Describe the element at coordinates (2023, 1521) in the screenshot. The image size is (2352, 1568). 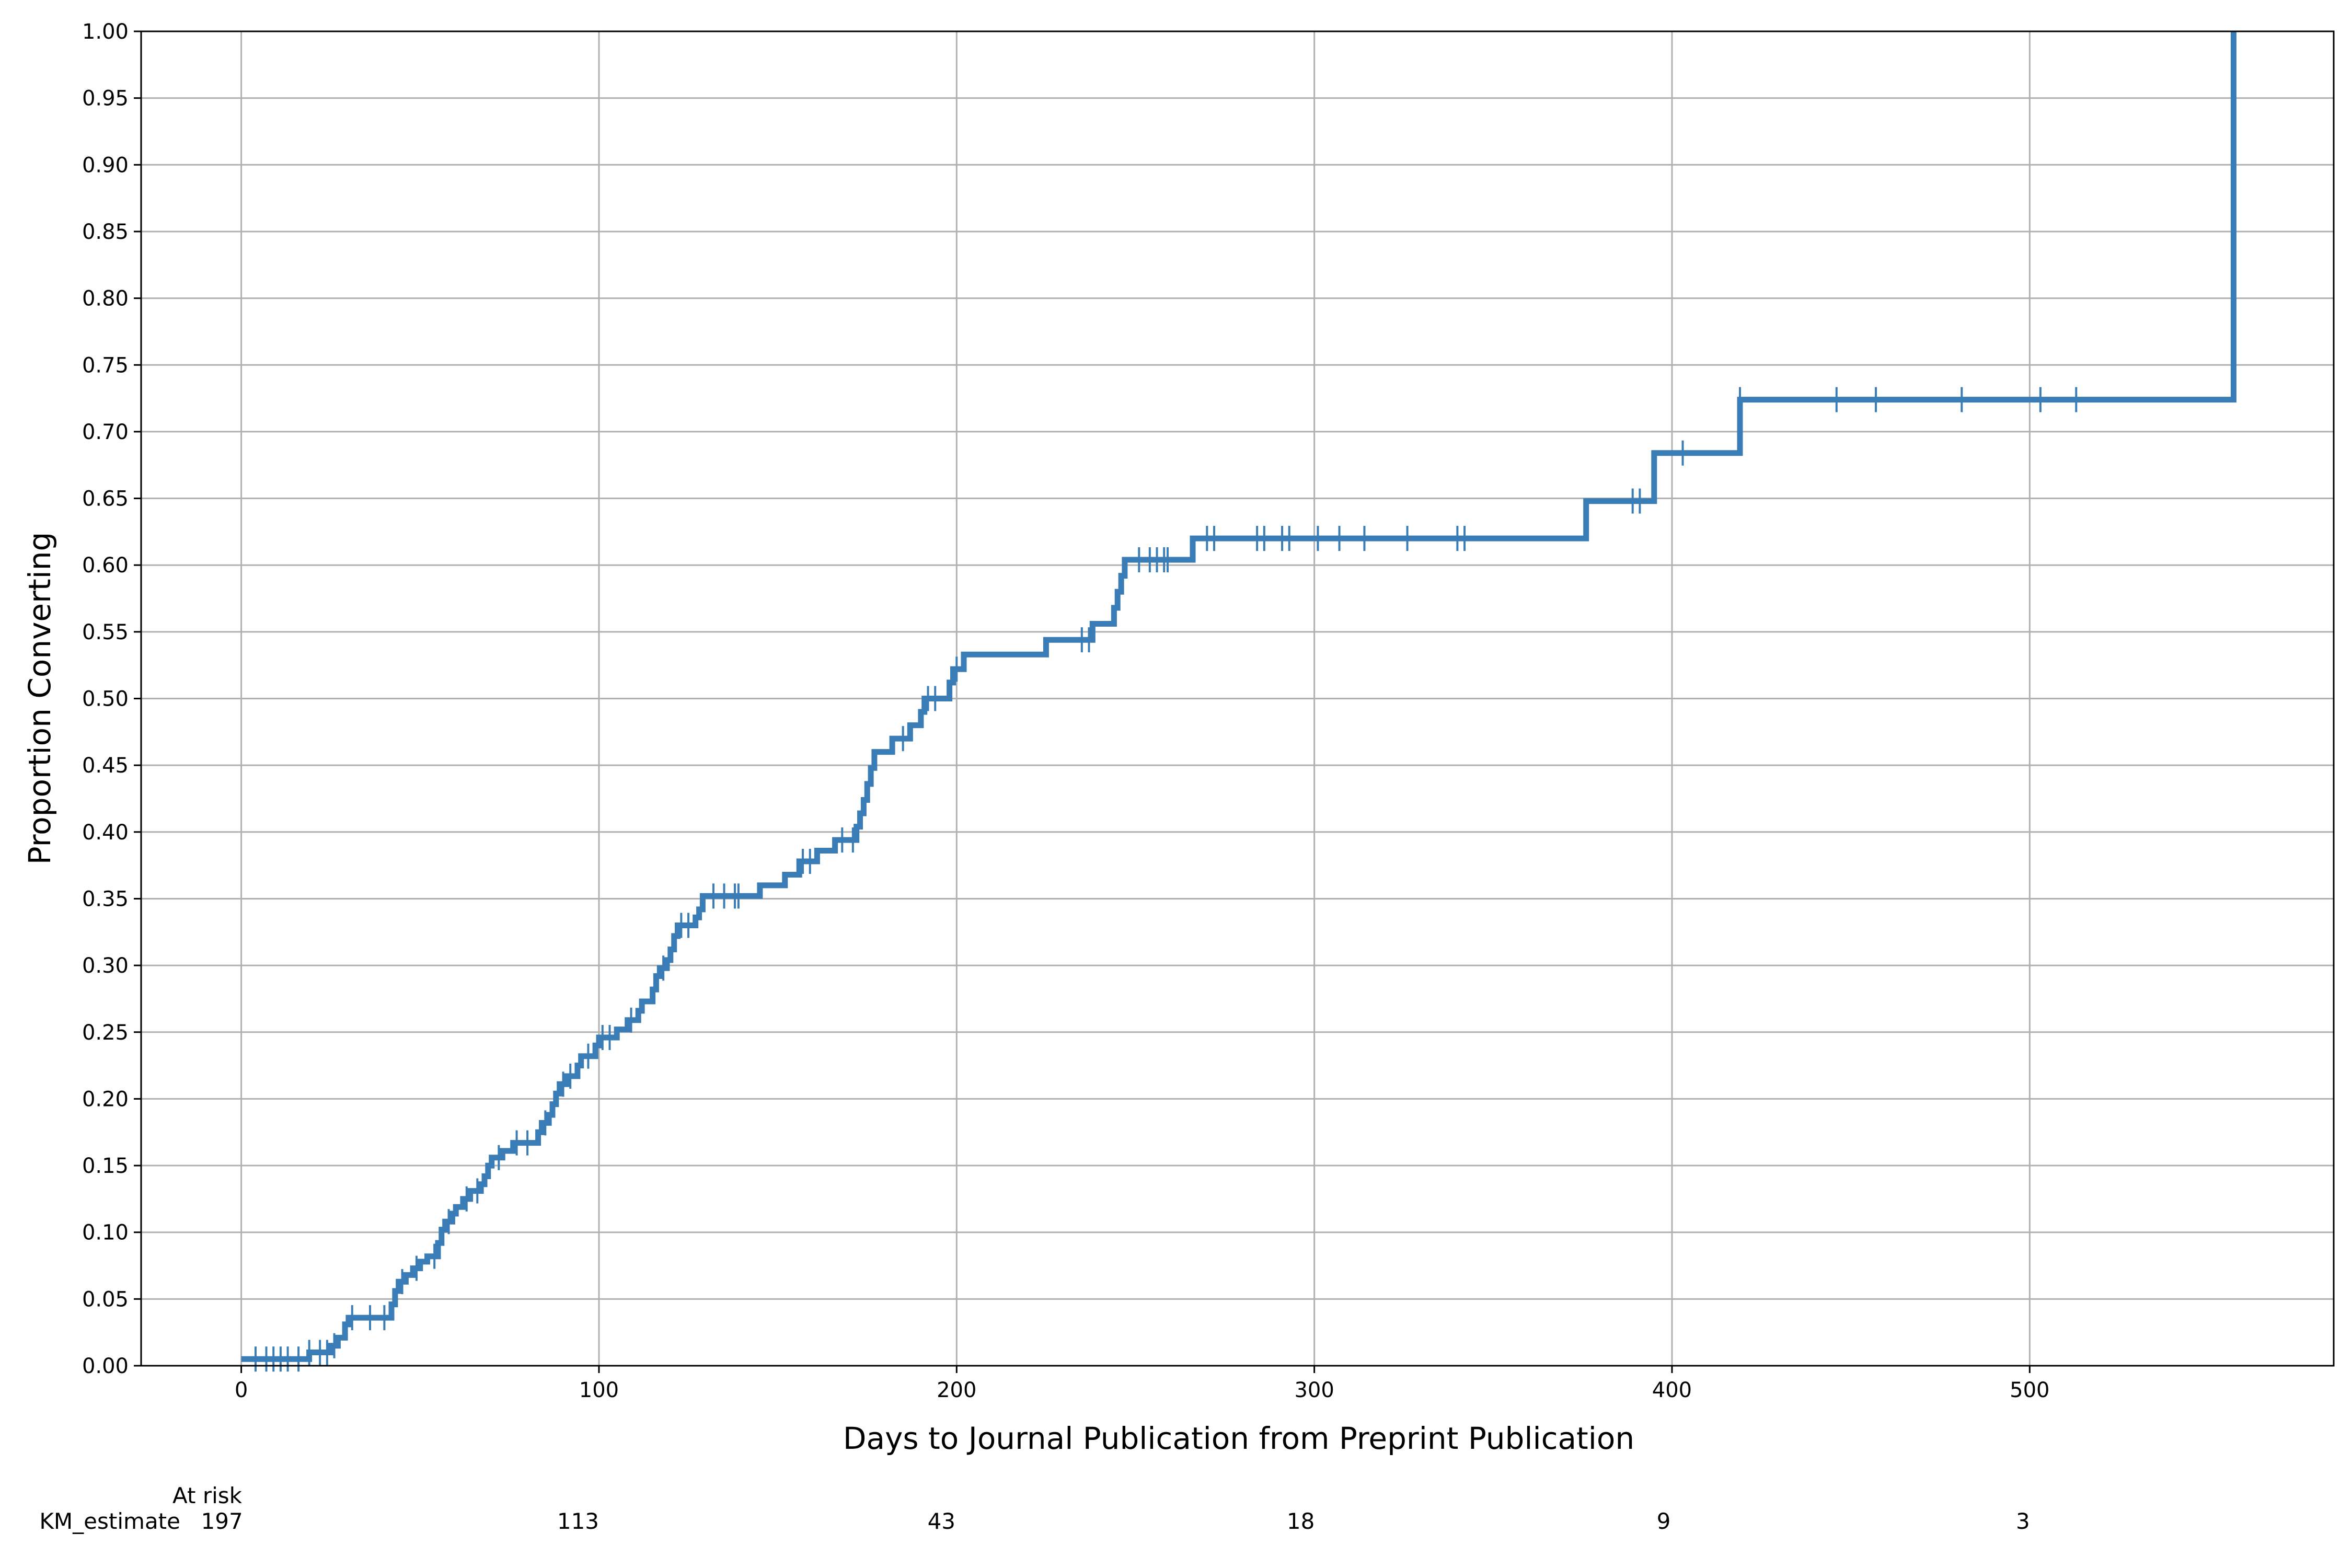
I see `at-risk-count: 3` at that location.